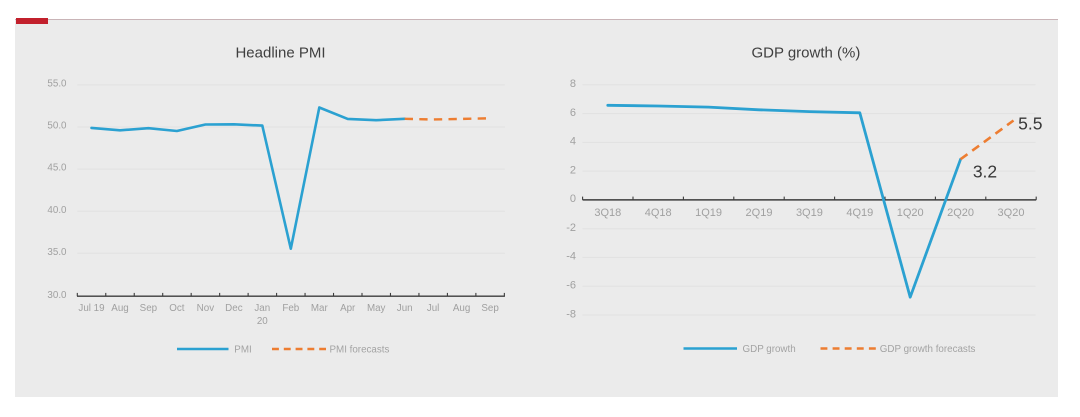 The width and height of the screenshot is (1080, 417). I want to click on svg-text: PMI forecasts, so click(360, 349).